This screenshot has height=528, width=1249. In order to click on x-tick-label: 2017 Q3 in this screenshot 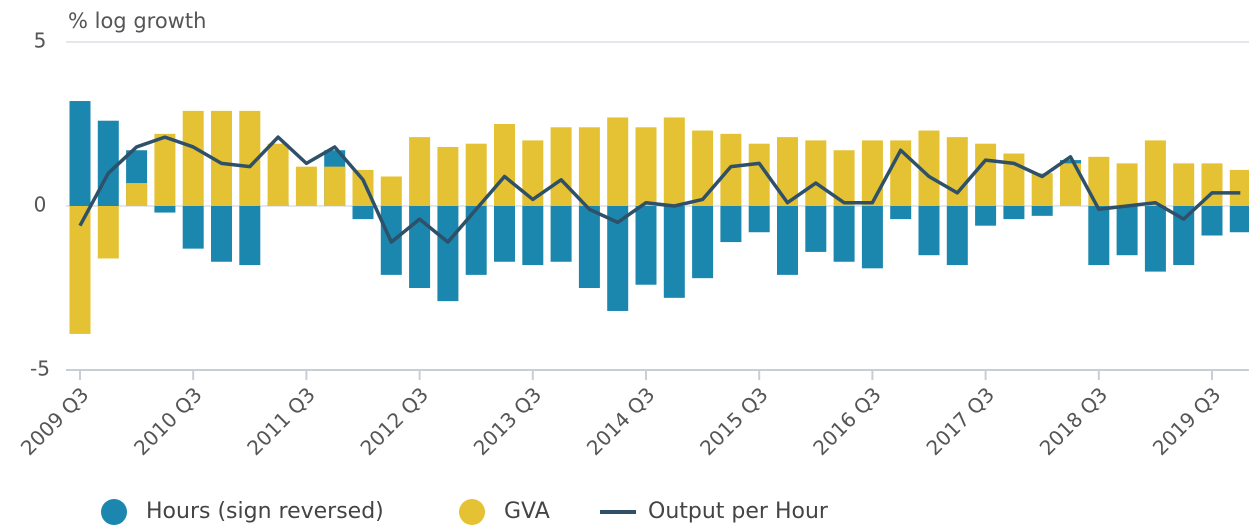, I will do `click(960, 421)`.